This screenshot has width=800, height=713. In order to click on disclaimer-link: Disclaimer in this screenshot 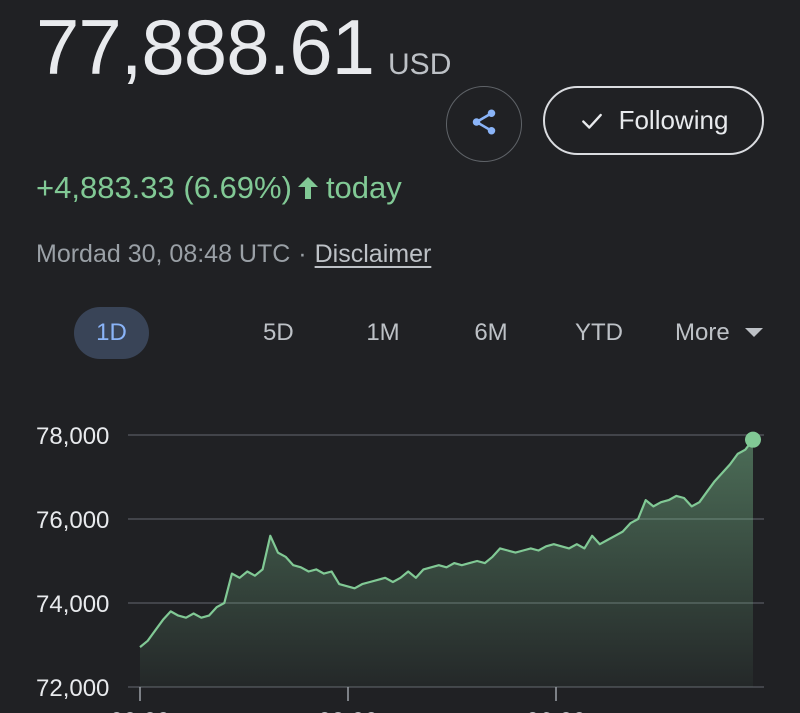, I will do `click(373, 254)`.